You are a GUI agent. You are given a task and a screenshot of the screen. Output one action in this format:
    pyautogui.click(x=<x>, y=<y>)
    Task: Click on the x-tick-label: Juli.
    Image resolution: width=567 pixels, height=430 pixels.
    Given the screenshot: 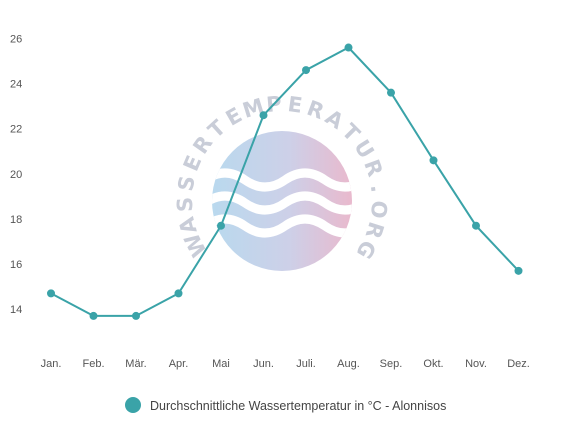 What is the action you would take?
    pyautogui.click(x=306, y=364)
    